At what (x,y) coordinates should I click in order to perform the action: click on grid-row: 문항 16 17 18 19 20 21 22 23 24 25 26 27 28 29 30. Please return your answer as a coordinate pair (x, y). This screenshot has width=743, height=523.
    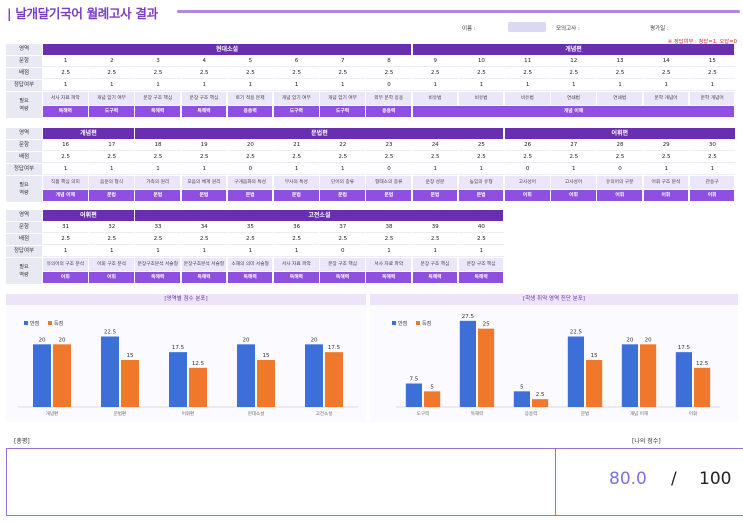
    Looking at the image, I should click on (370, 145).